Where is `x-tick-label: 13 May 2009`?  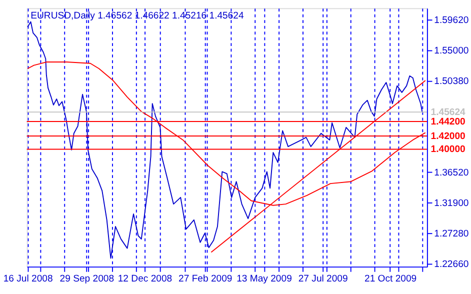 x-tick-label: 13 May 2009 is located at coordinates (264, 278).